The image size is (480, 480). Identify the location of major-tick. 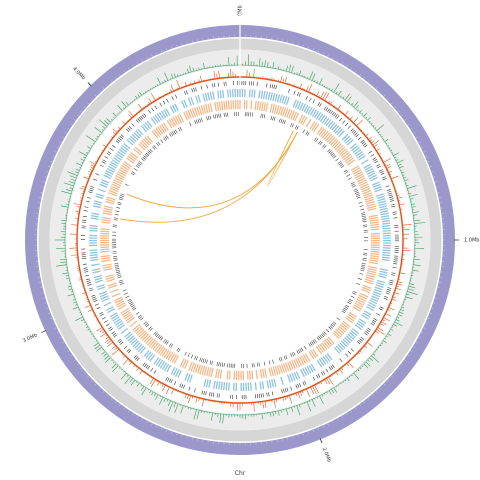
(89, 84).